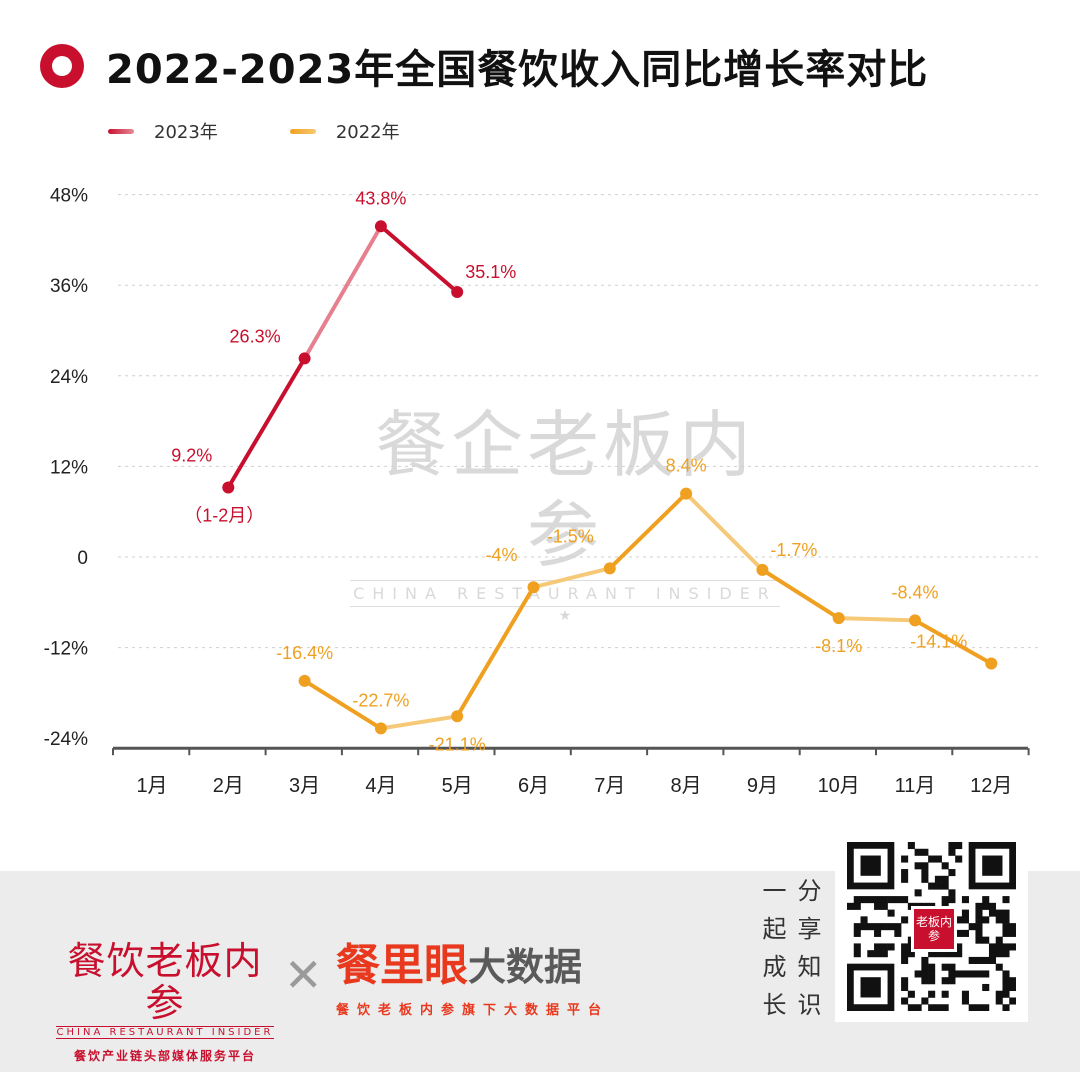  What do you see at coordinates (151, 786) in the screenshot?
I see `x-tick-label: 1月` at bounding box center [151, 786].